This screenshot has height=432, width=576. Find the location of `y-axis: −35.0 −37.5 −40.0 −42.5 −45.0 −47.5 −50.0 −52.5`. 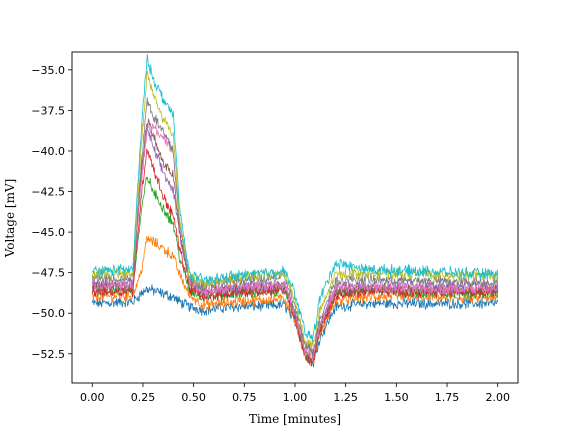

y-axis: −35.0 −37.5 −40.0 −42.5 −45.0 −47.5 −50.0 −52.5 is located at coordinates (51, 212).